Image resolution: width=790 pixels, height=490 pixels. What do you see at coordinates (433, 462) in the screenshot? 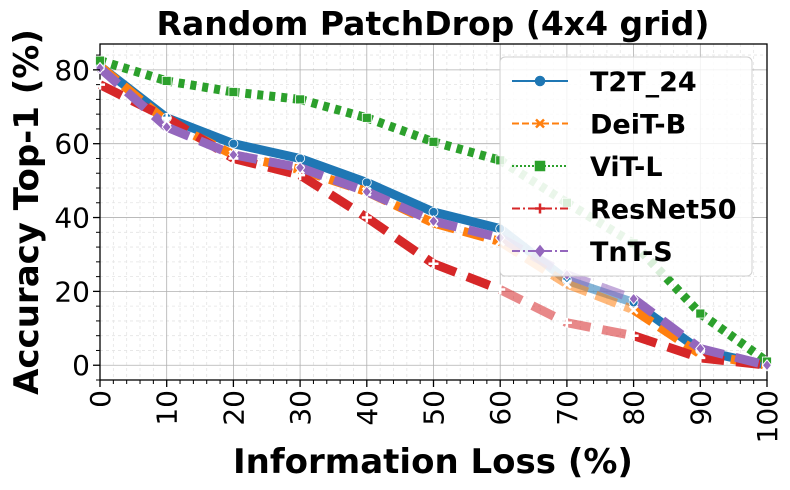
I see `x-axis-label: Information Loss (%)` at bounding box center [433, 462].